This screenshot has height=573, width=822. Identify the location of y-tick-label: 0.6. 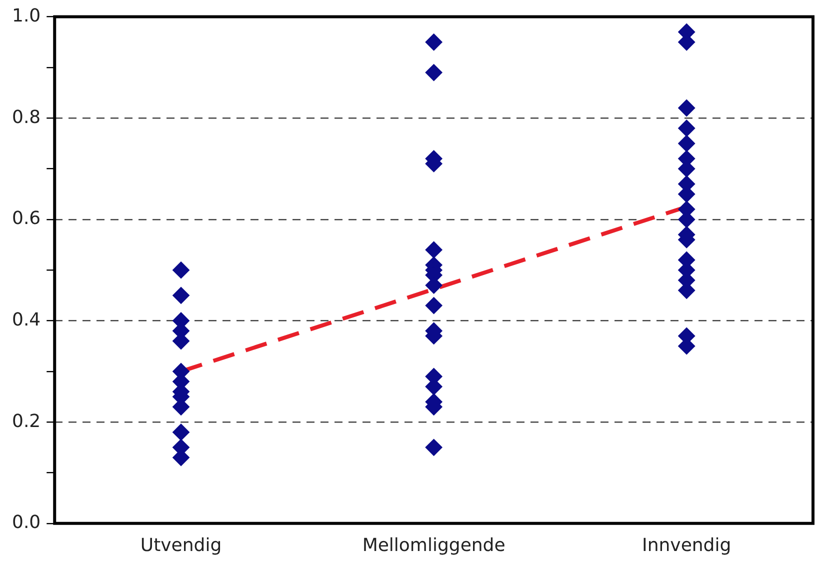
(26, 219).